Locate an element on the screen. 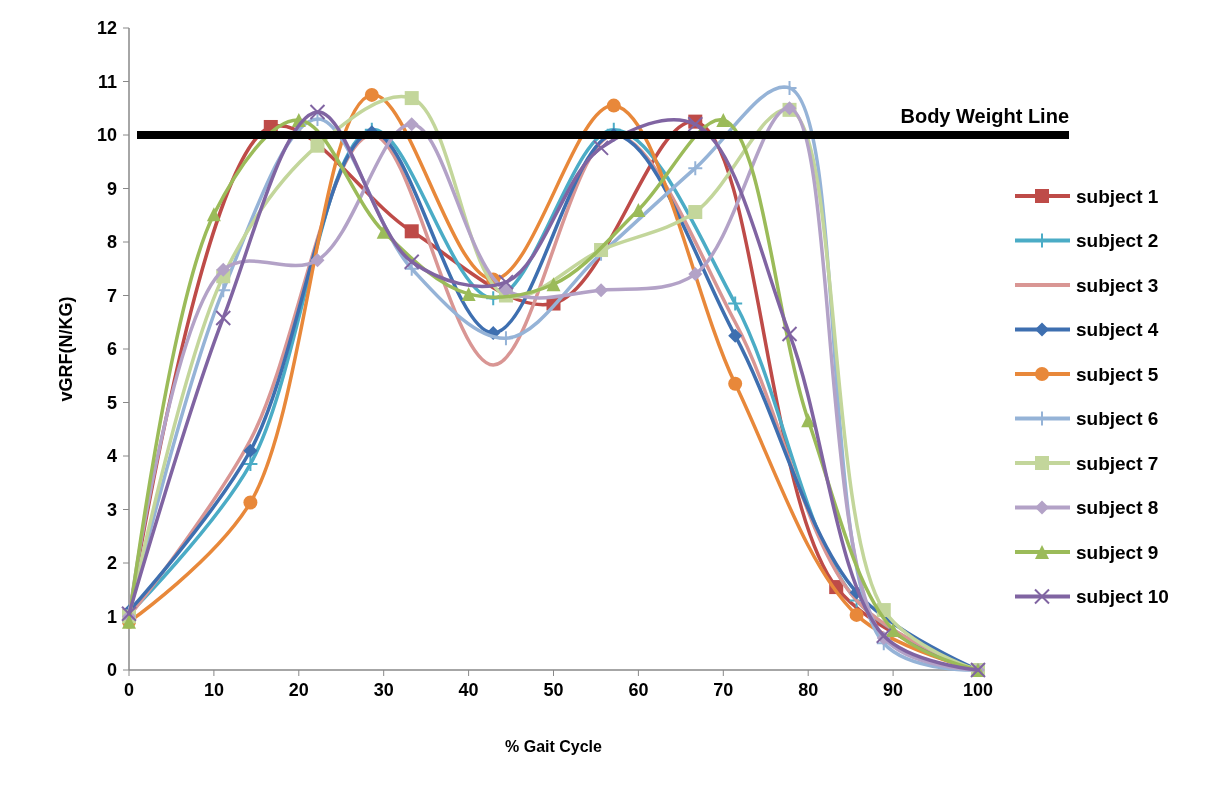 The image size is (1206, 792). legend-label: subject 8 is located at coordinates (1117, 508).